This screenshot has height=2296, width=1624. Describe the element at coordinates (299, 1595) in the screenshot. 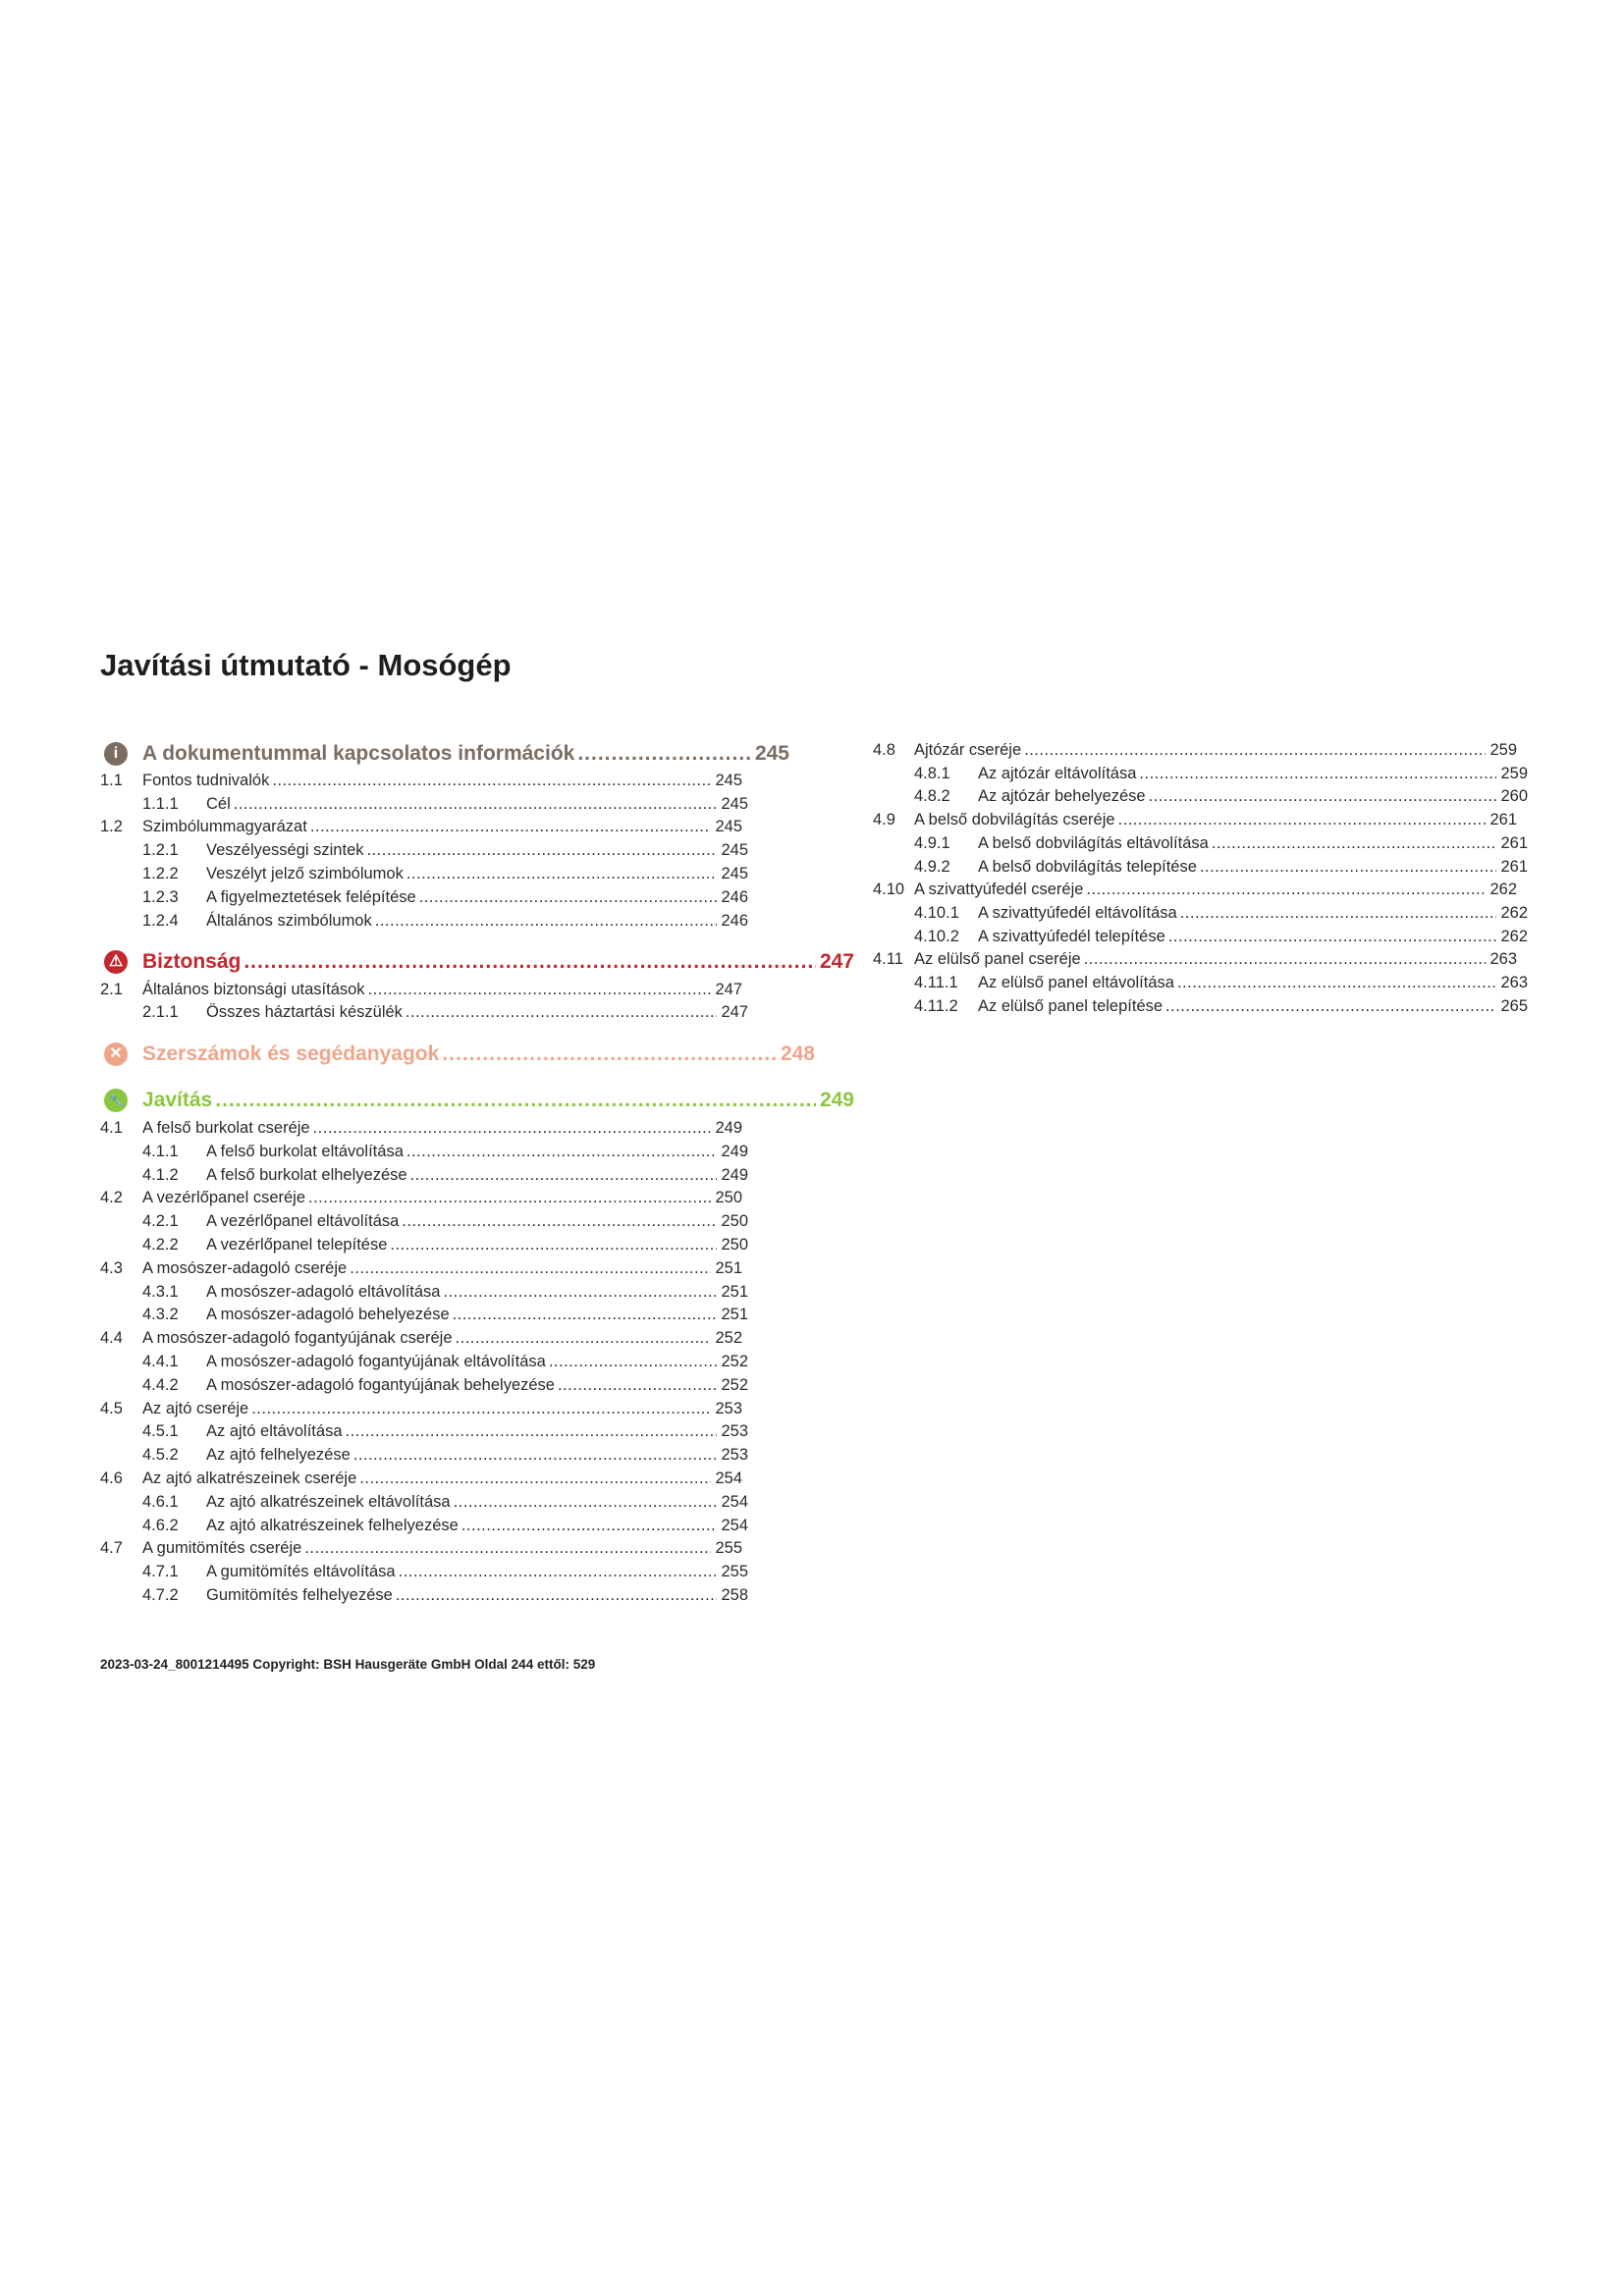

I see `toc-entry-title: Gumitömítés felhelyezése` at that location.